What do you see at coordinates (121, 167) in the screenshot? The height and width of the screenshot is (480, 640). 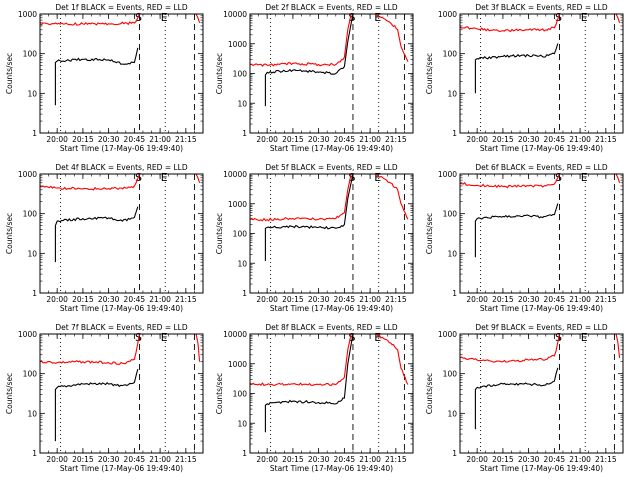 I see `panel-title: Det 4f BLACK = Events, RED = LLD` at bounding box center [121, 167].